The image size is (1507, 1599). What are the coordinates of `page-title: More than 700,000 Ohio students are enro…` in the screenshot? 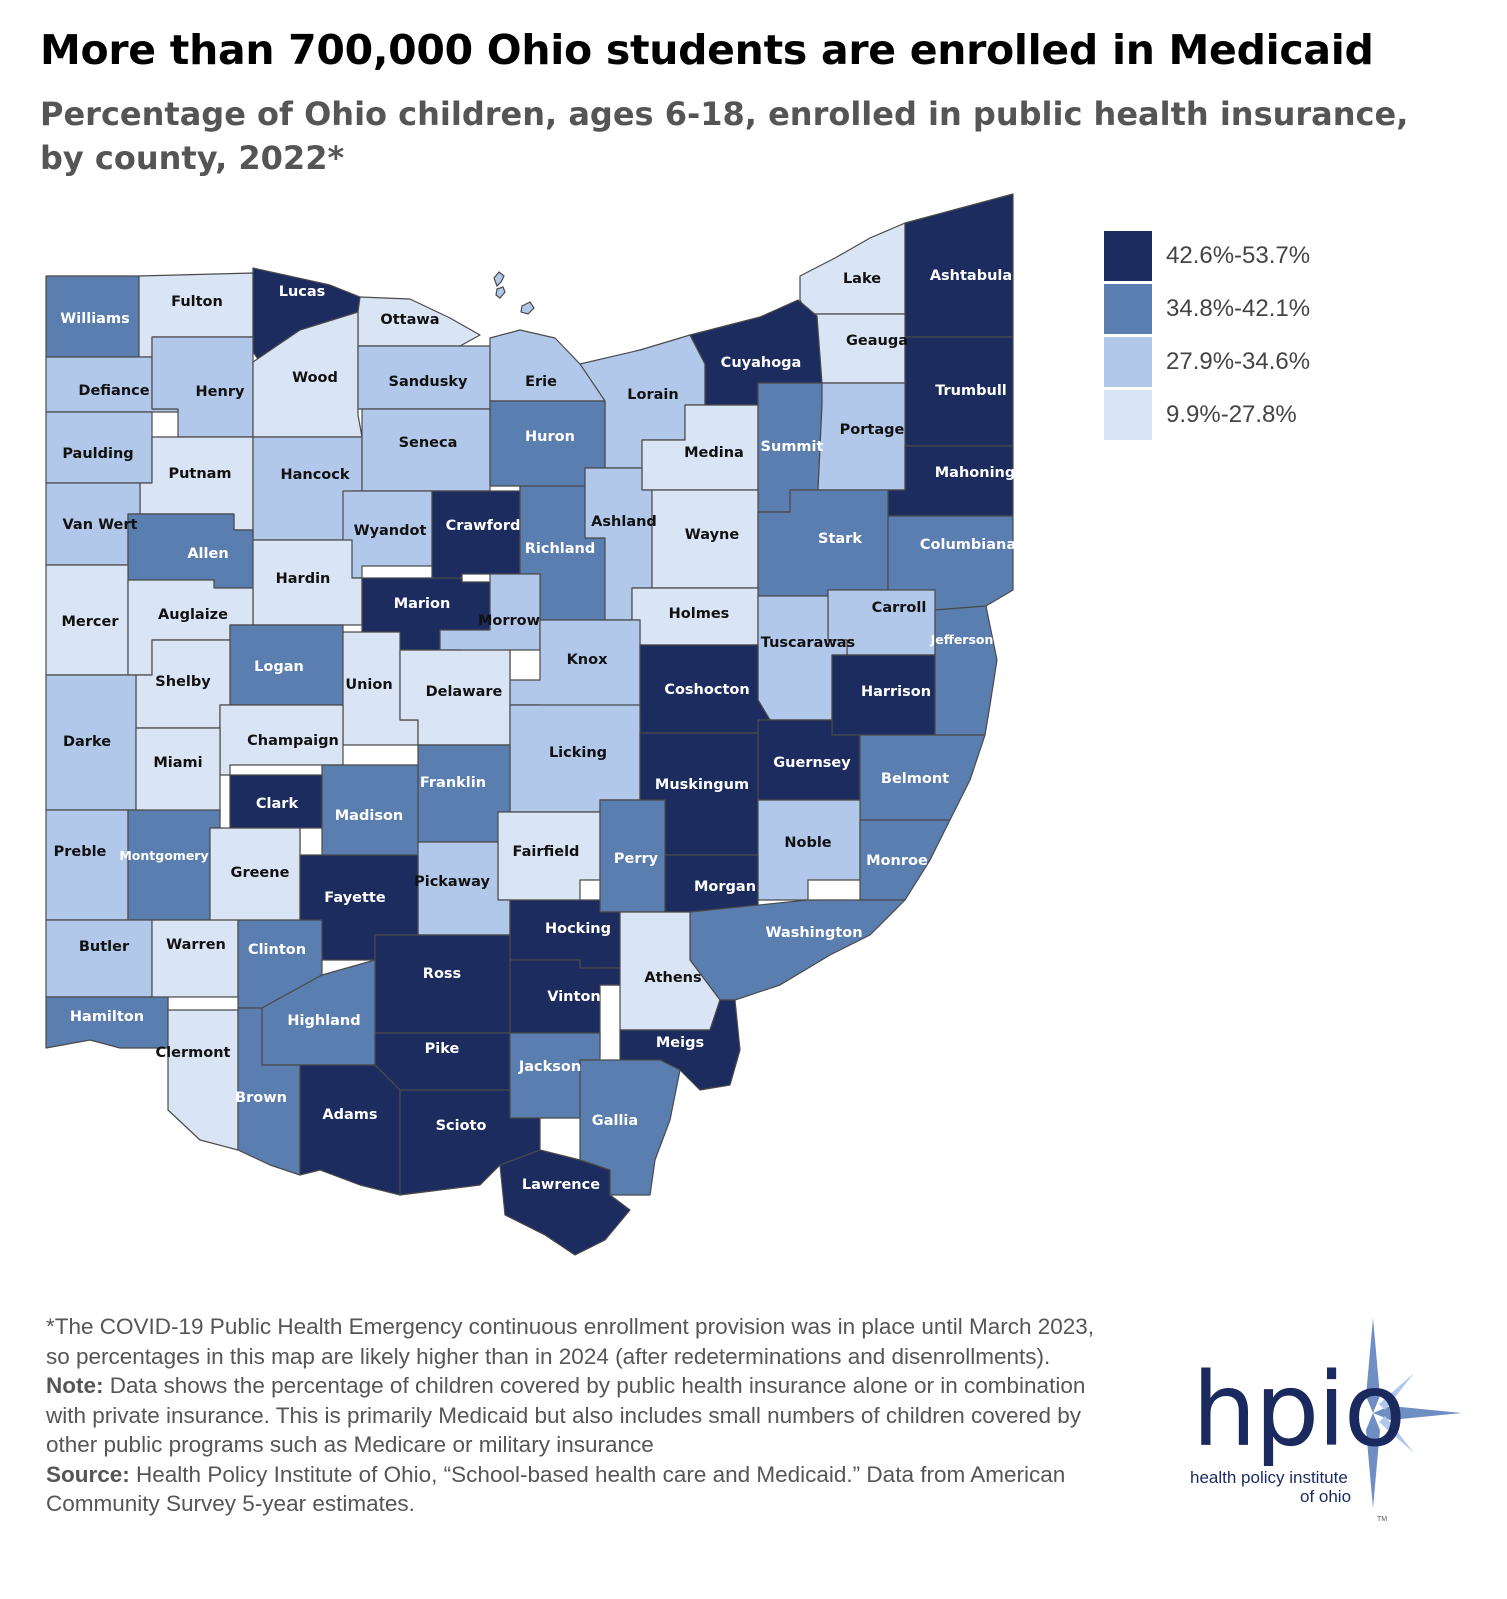 It's located at (707, 50).